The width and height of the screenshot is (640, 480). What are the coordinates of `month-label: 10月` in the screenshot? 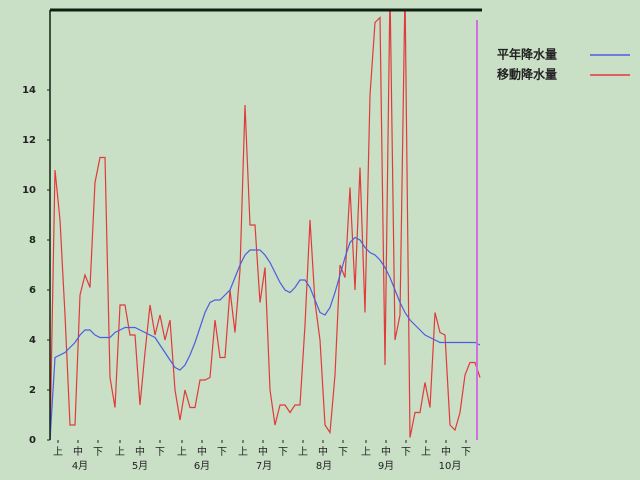 It's located at (450, 466).